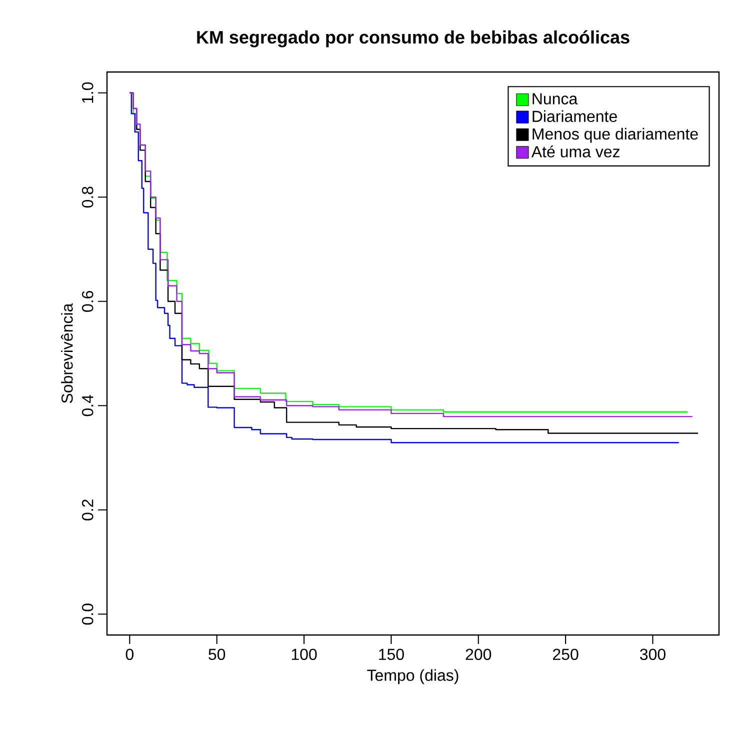  What do you see at coordinates (574, 116) in the screenshot?
I see `legend-label: Diariamente` at bounding box center [574, 116].